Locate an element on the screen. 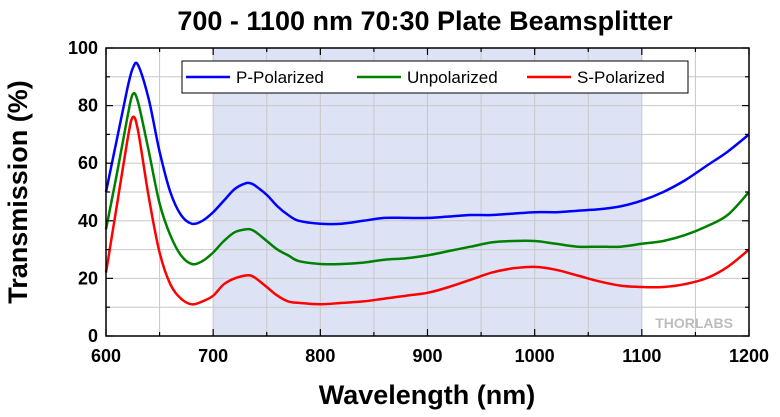 This screenshot has width=780, height=417. y-tick-label: 20 is located at coordinates (88, 278).